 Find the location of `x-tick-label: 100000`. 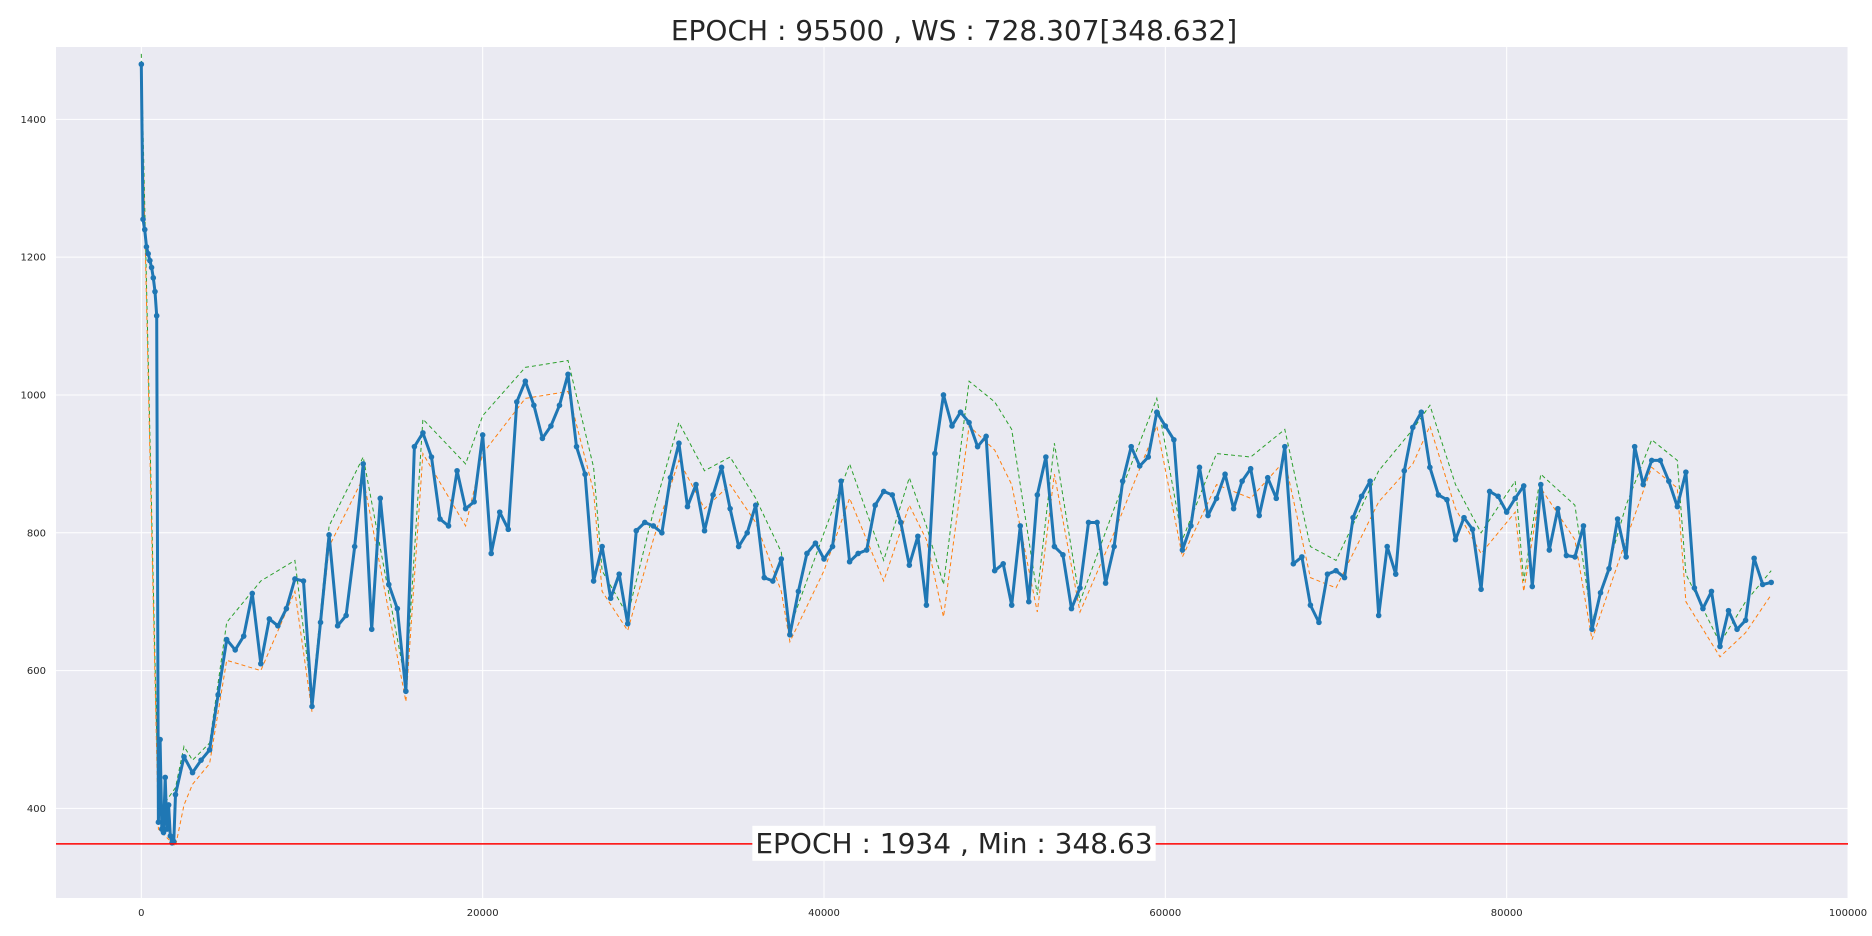

x-tick-label: 100000 is located at coordinates (1848, 913).